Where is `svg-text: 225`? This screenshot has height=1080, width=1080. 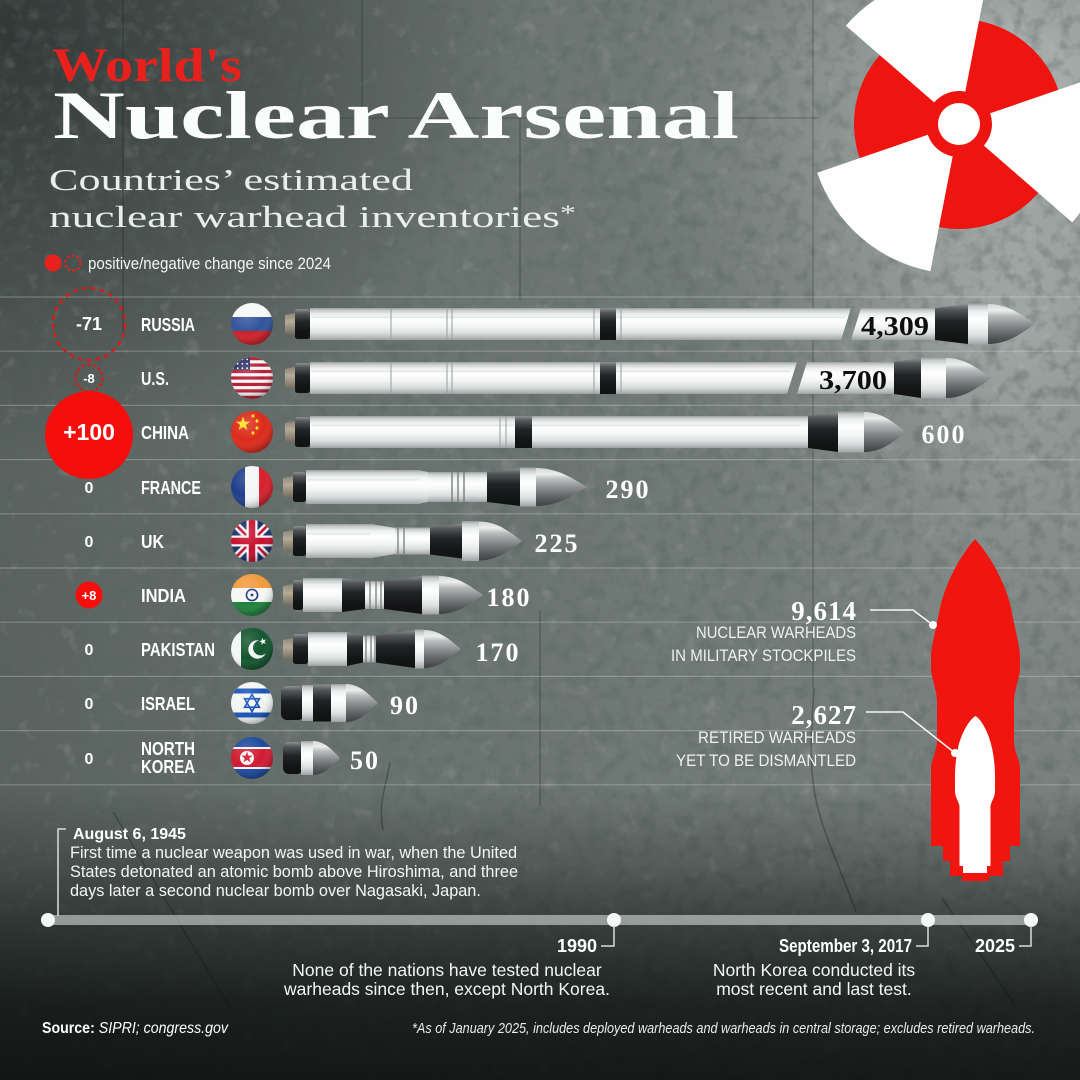 svg-text: 225 is located at coordinates (557, 543).